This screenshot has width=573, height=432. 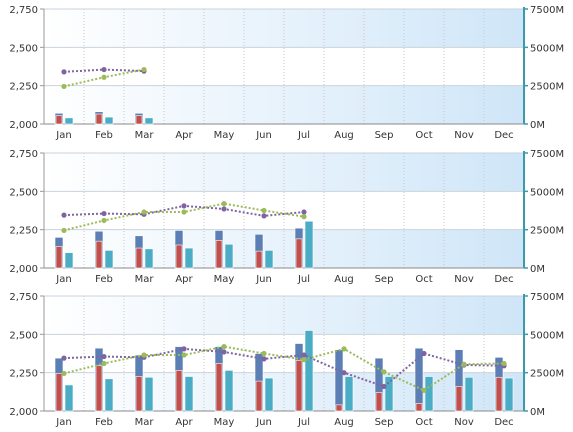 I want to click on category-label: Feb, so click(x=104, y=135).